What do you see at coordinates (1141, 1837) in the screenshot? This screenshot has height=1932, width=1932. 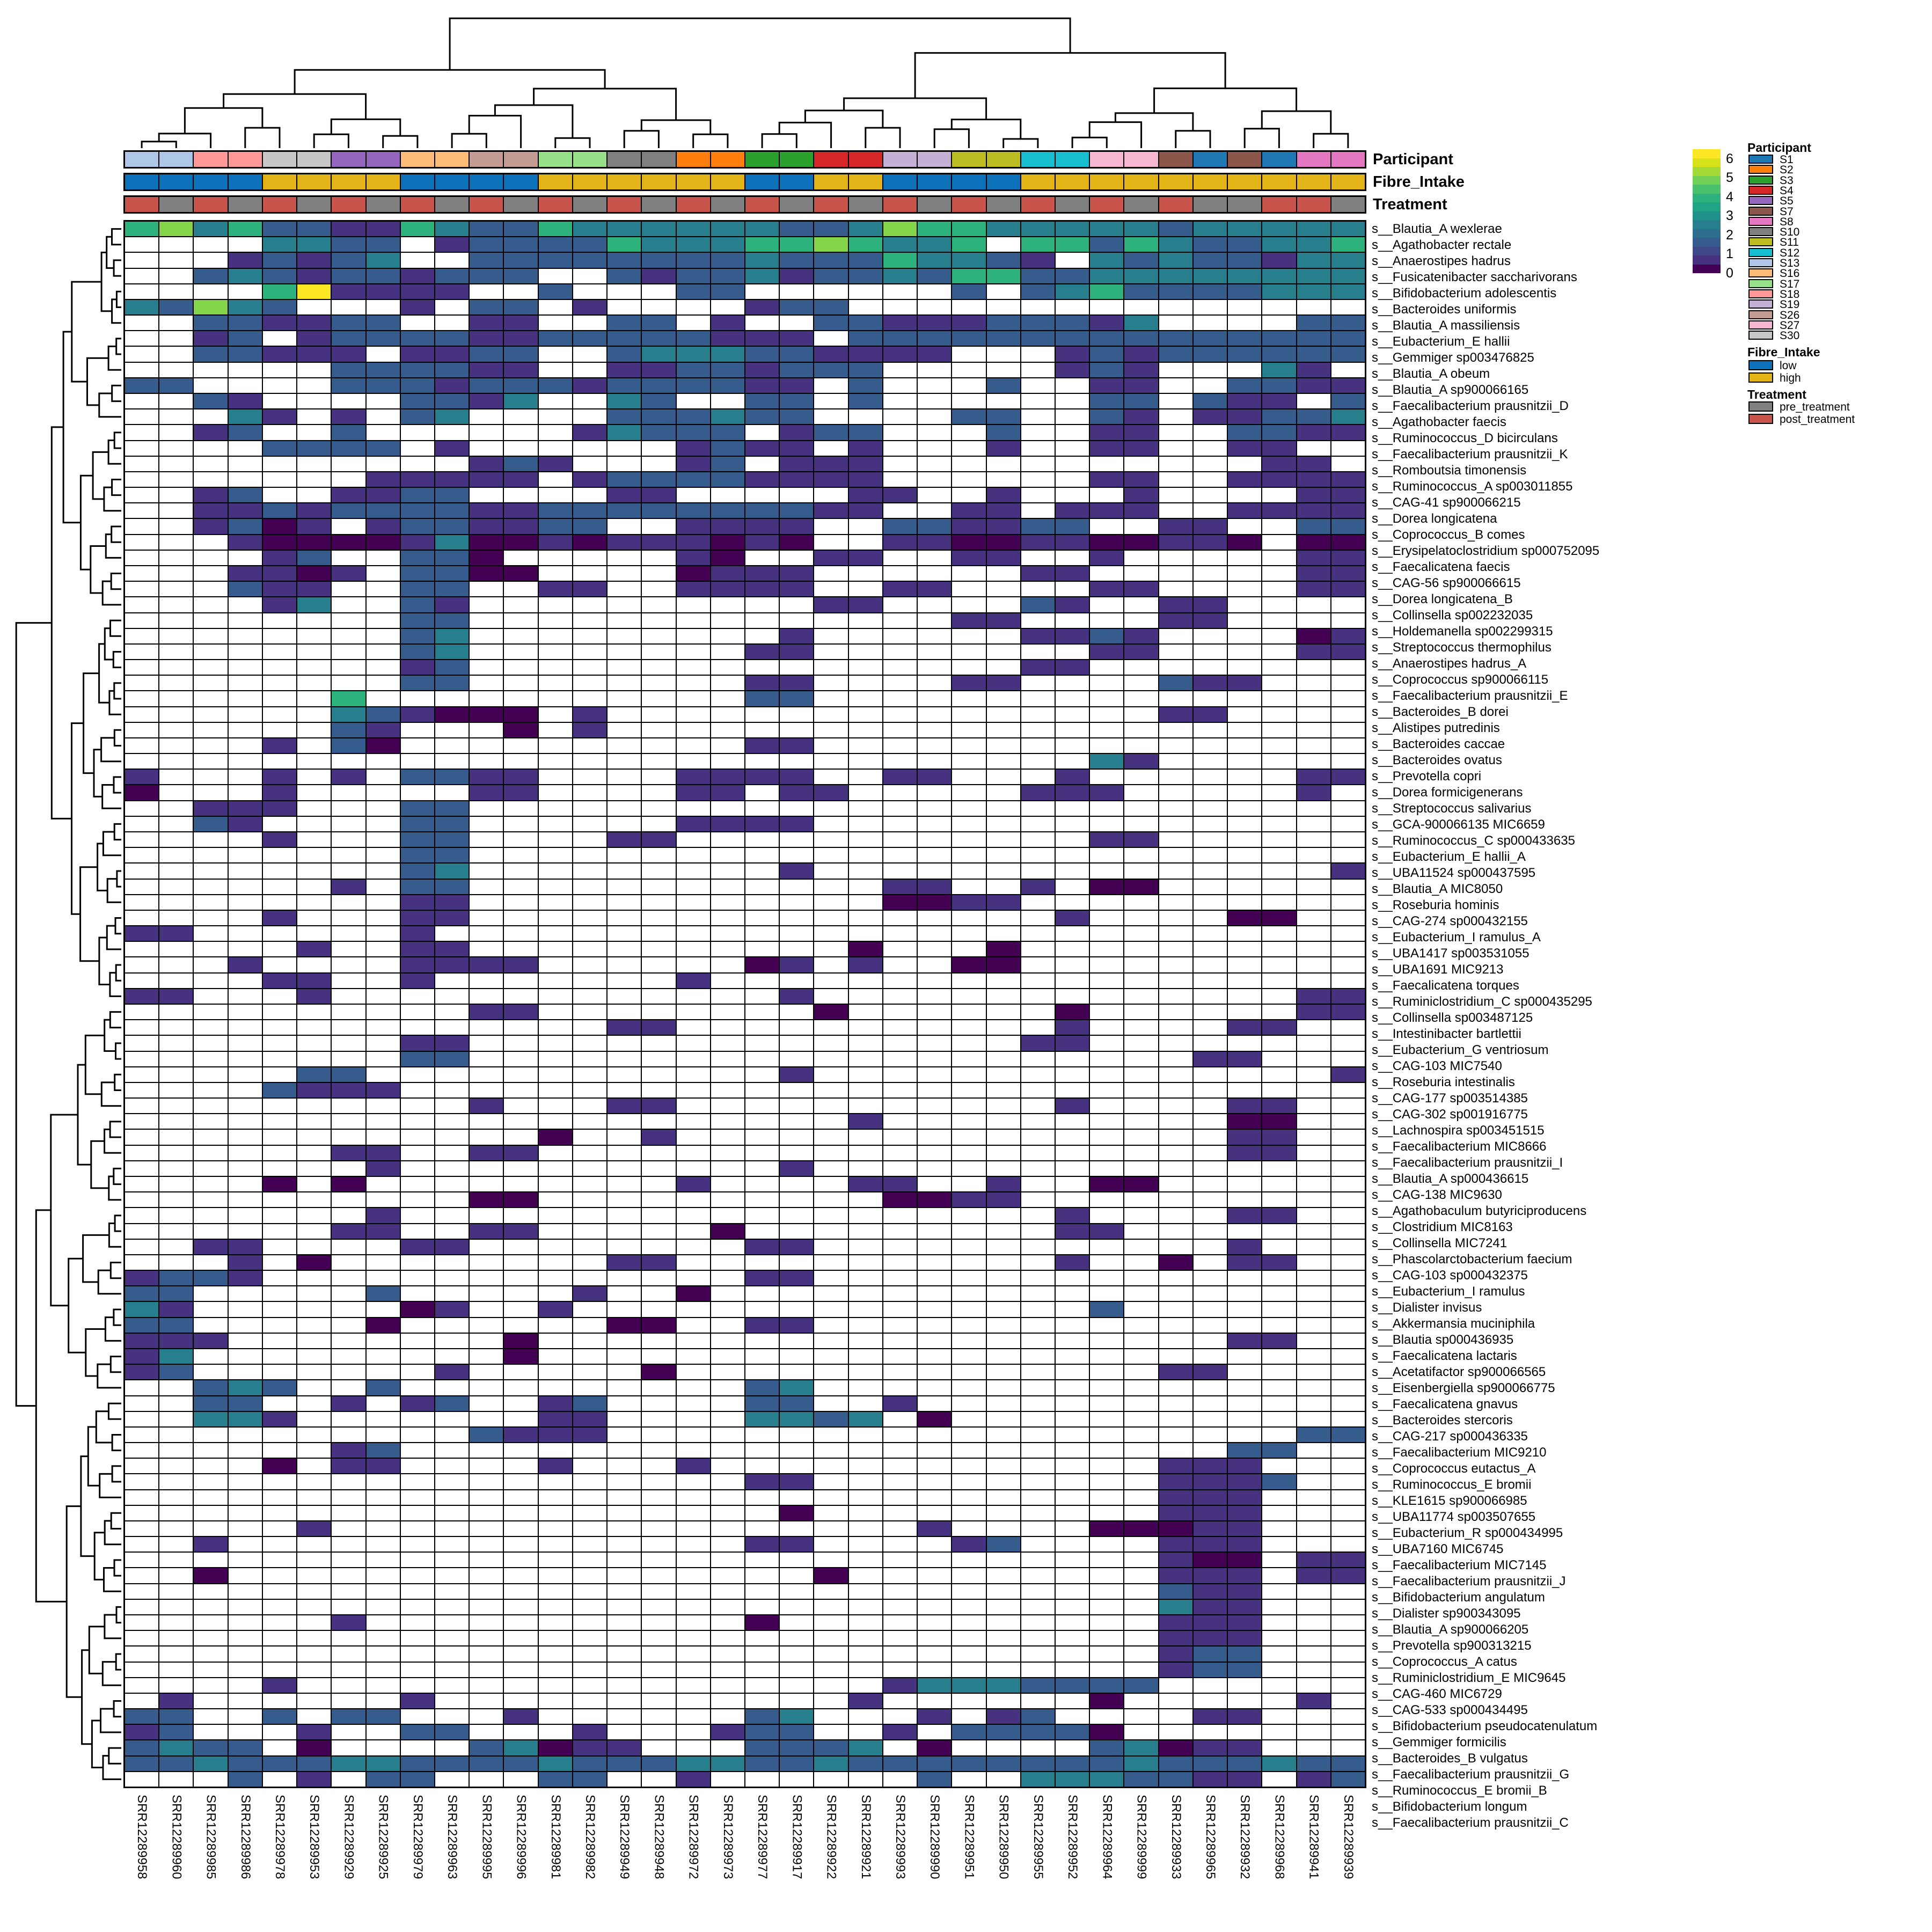 I see `column-label-text: SRR12289999` at bounding box center [1141, 1837].